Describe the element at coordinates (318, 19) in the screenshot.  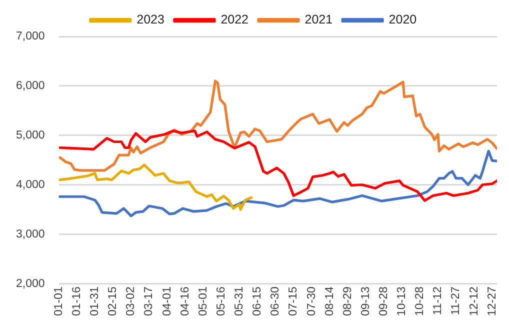
I see `legend-label: 2021` at that location.